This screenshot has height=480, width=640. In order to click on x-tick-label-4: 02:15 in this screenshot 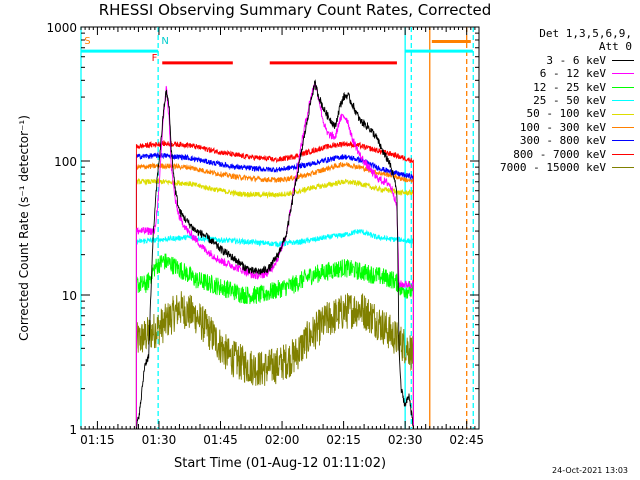, I will do `click(343, 440)`.